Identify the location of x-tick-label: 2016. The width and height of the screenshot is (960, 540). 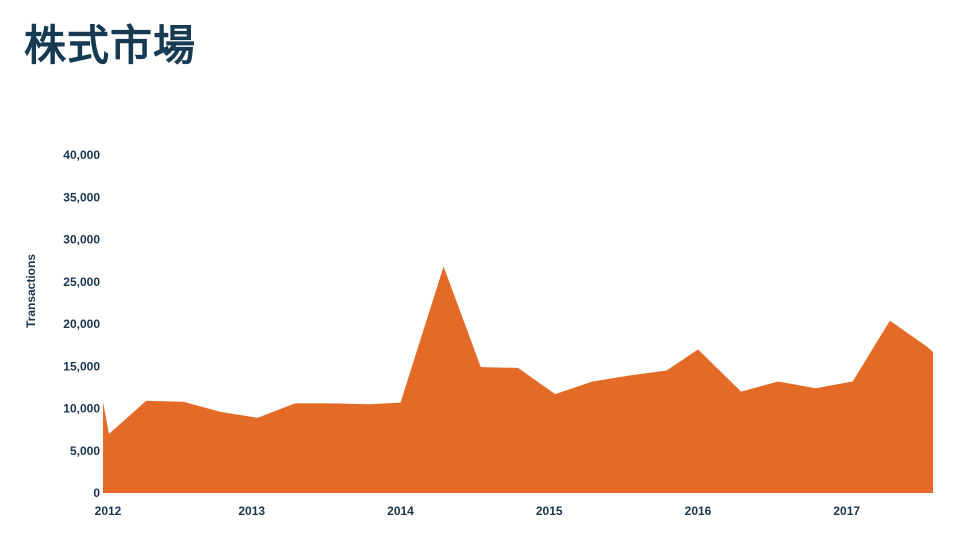
(698, 511).